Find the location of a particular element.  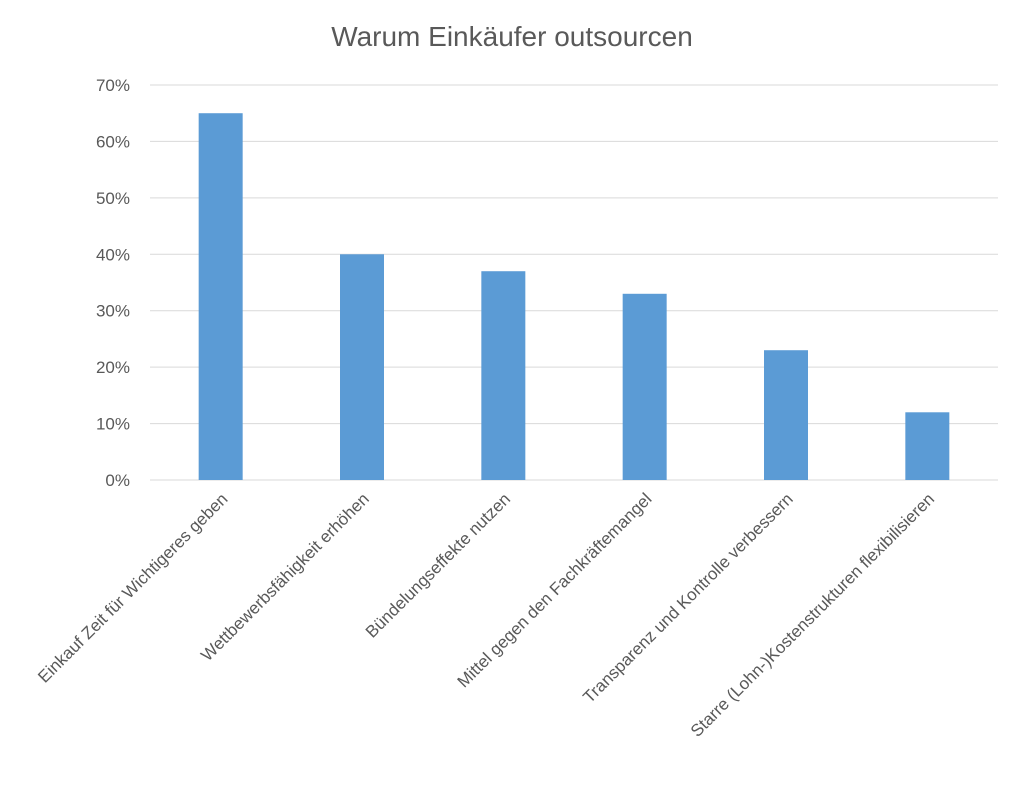

y-tick-label: 20% is located at coordinates (113, 367).